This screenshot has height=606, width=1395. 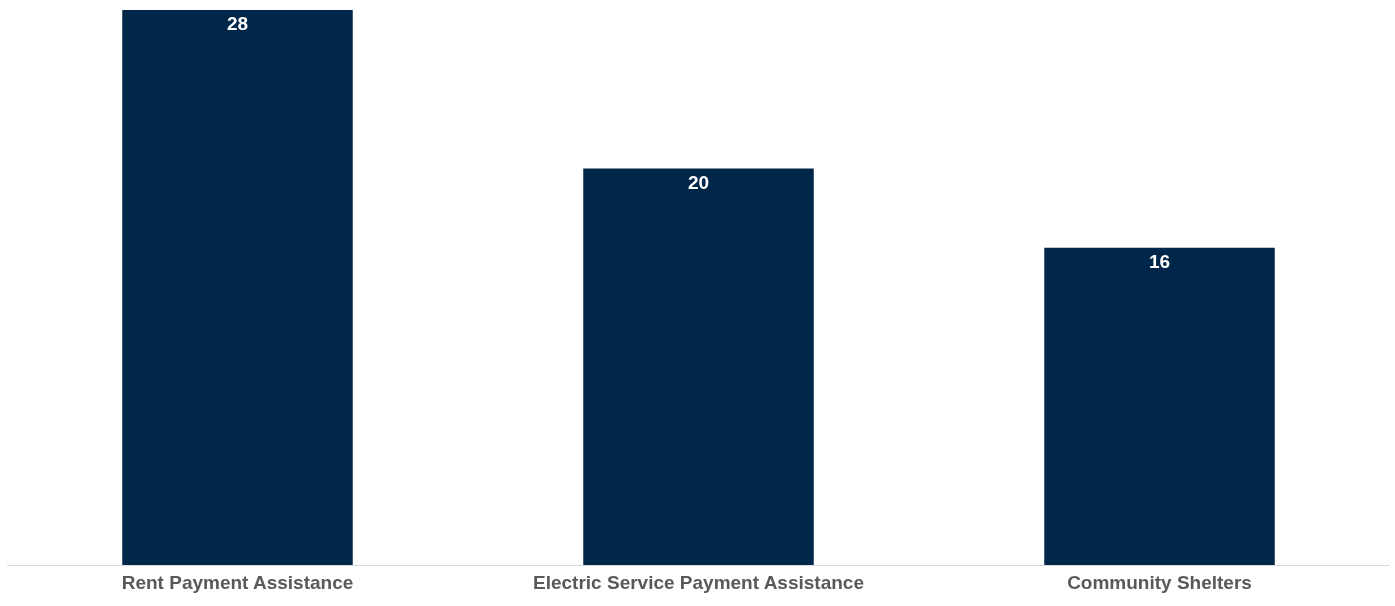 I want to click on data-label: 20, so click(x=698, y=182).